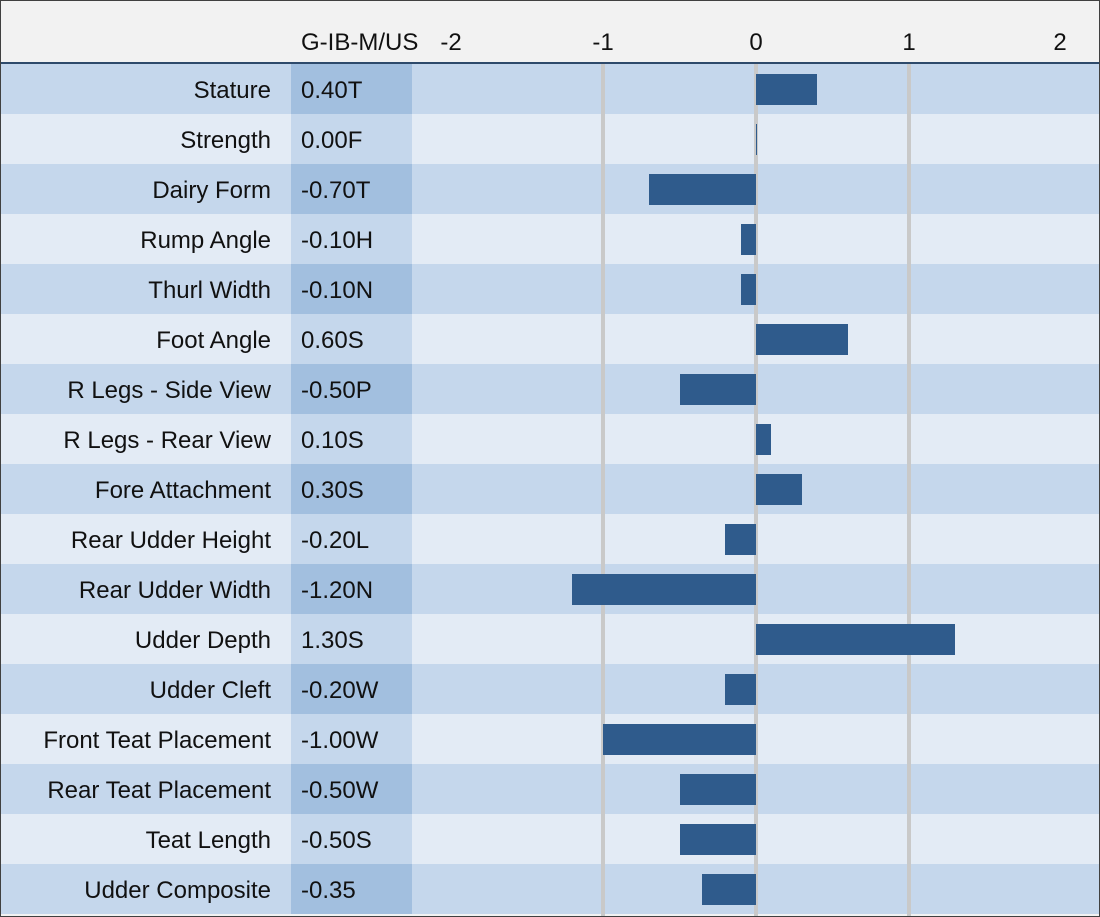 This screenshot has width=1100, height=917. What do you see at coordinates (202, 640) in the screenshot?
I see `trait-label: Udder Depth` at bounding box center [202, 640].